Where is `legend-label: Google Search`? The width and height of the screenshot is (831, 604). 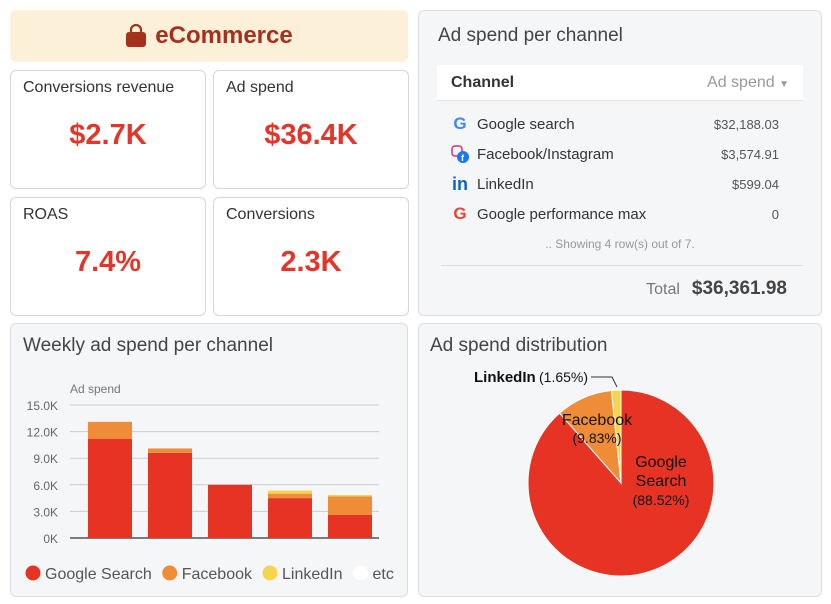
legend-label: Google Search is located at coordinates (98, 574).